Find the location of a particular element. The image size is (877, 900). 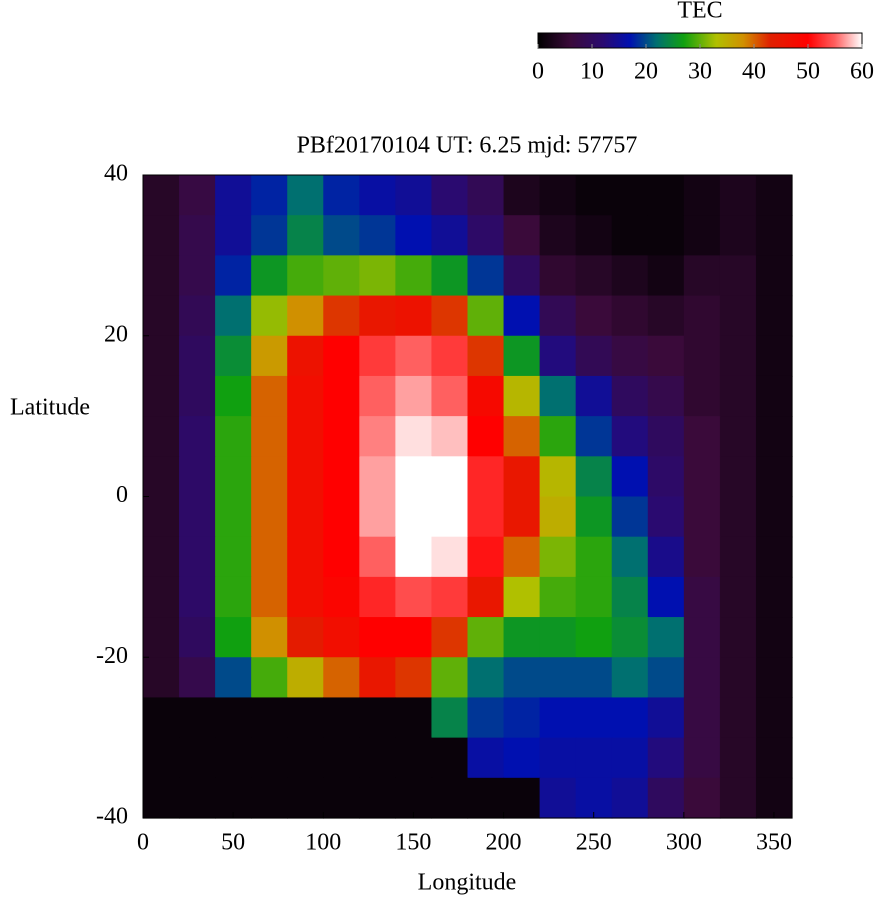

x-tick-label: 100 is located at coordinates (323, 843).